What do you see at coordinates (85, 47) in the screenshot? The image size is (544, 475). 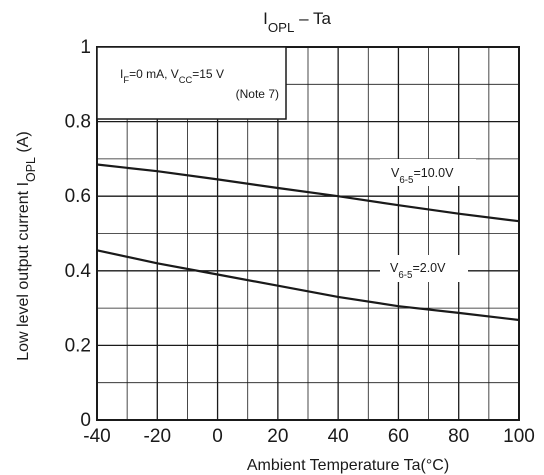 I see `y-tick-label: 1` at bounding box center [85, 47].